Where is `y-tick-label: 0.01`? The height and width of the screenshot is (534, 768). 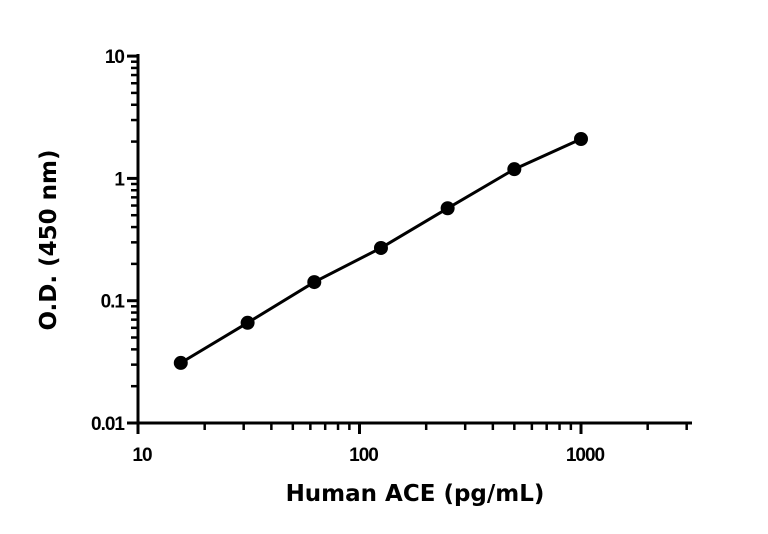
y-tick-label: 0.01 is located at coordinates (108, 424).